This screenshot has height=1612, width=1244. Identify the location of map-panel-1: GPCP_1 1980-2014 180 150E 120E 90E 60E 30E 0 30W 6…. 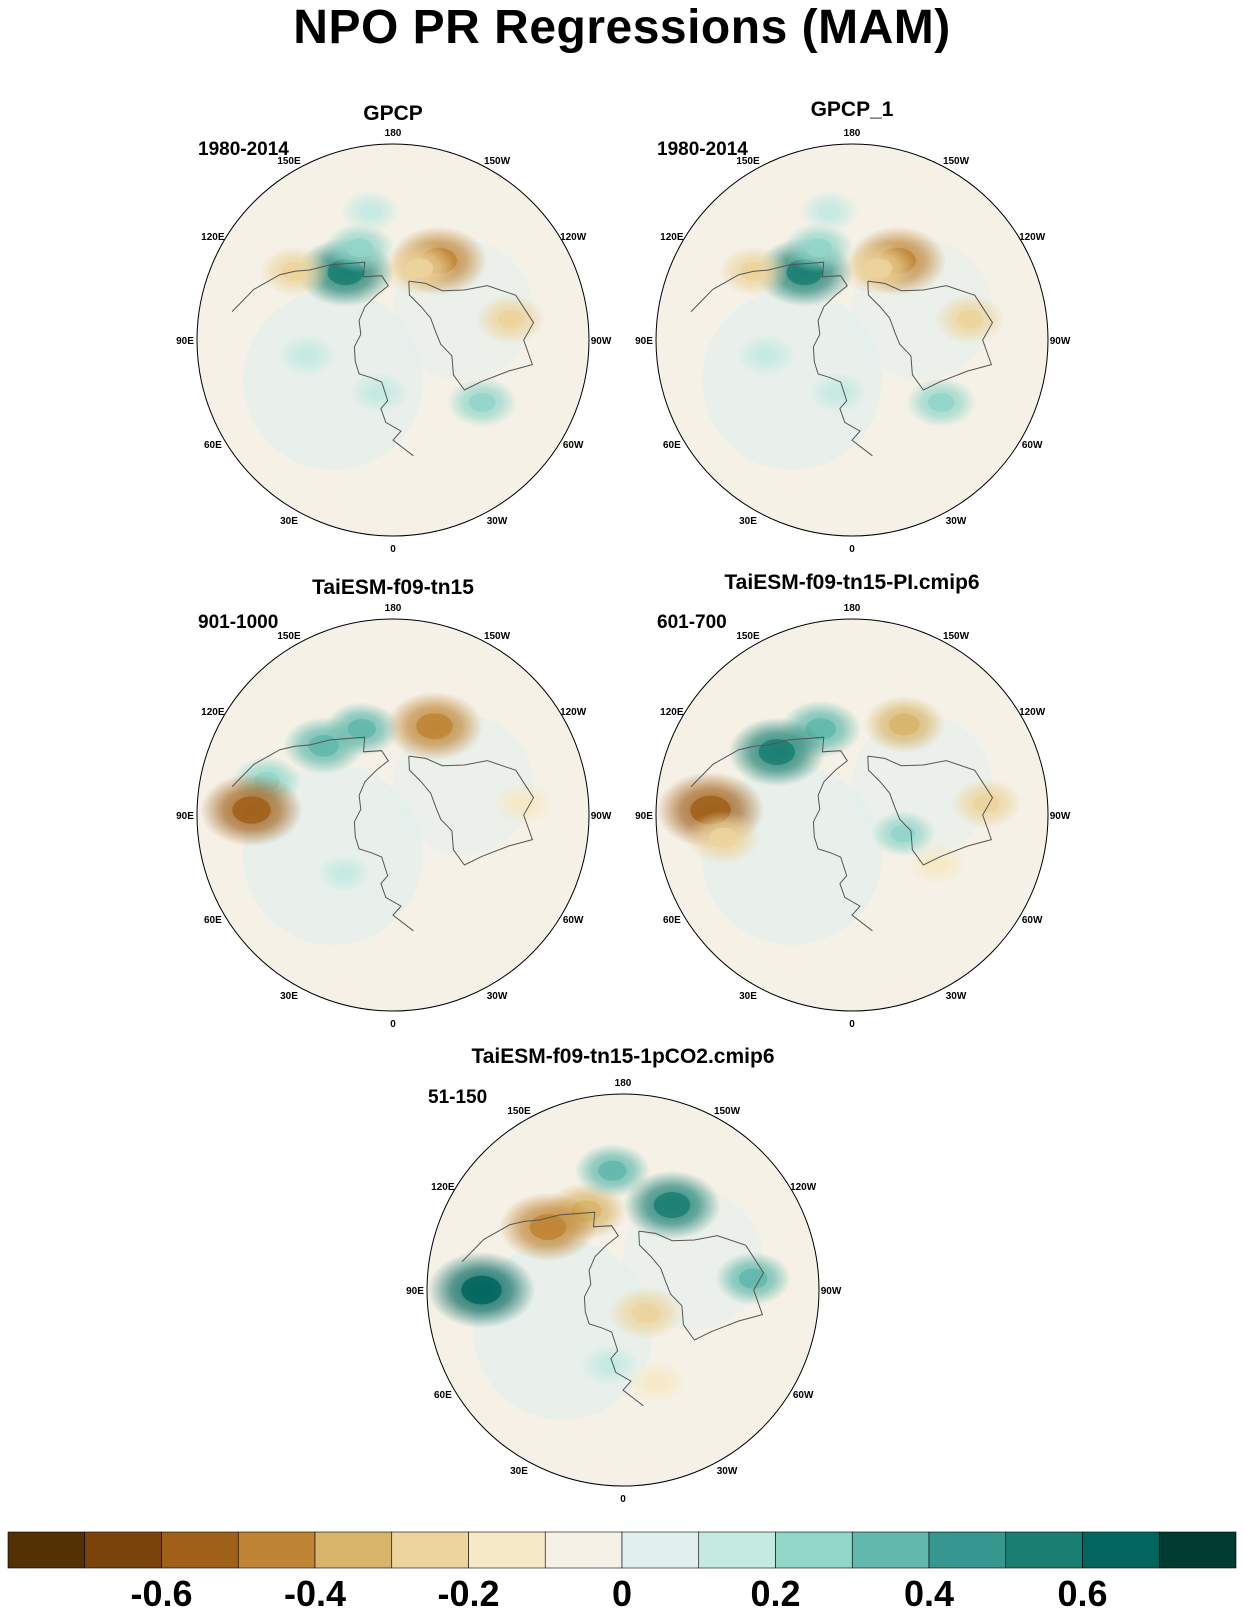
(853, 326).